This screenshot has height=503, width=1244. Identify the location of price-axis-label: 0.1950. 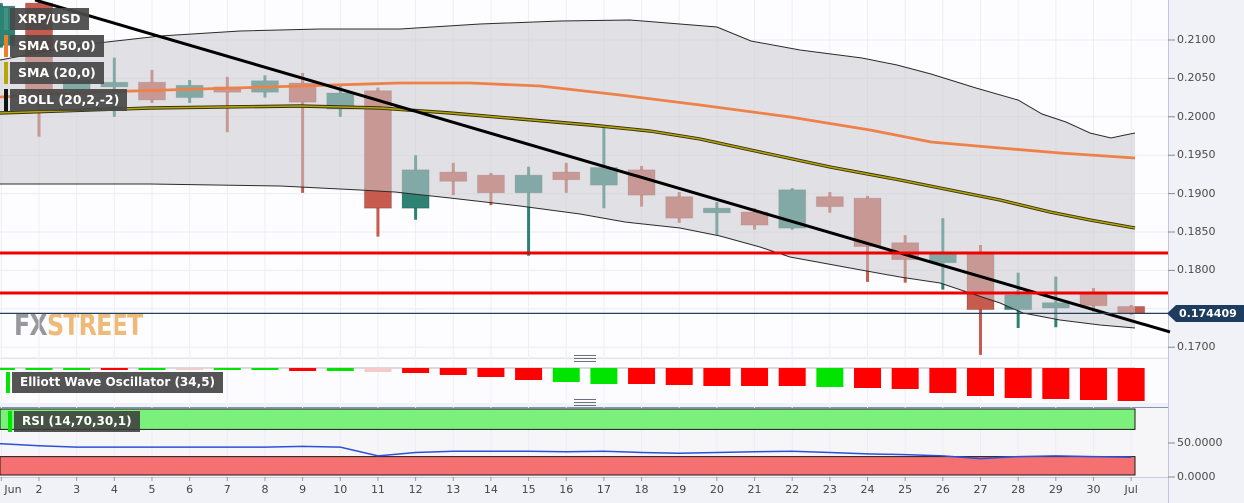
(1196, 155).